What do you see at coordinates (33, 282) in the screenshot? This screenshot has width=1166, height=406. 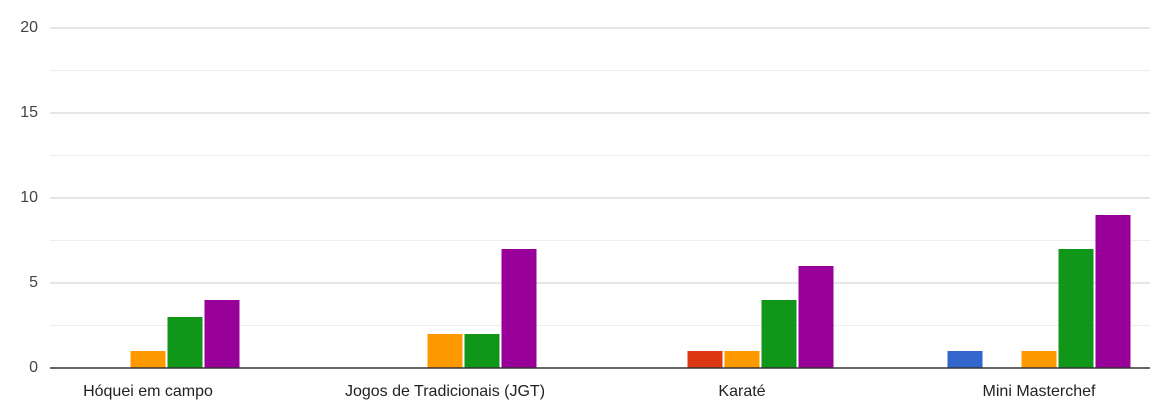 I see `y-tick-label: 5` at bounding box center [33, 282].